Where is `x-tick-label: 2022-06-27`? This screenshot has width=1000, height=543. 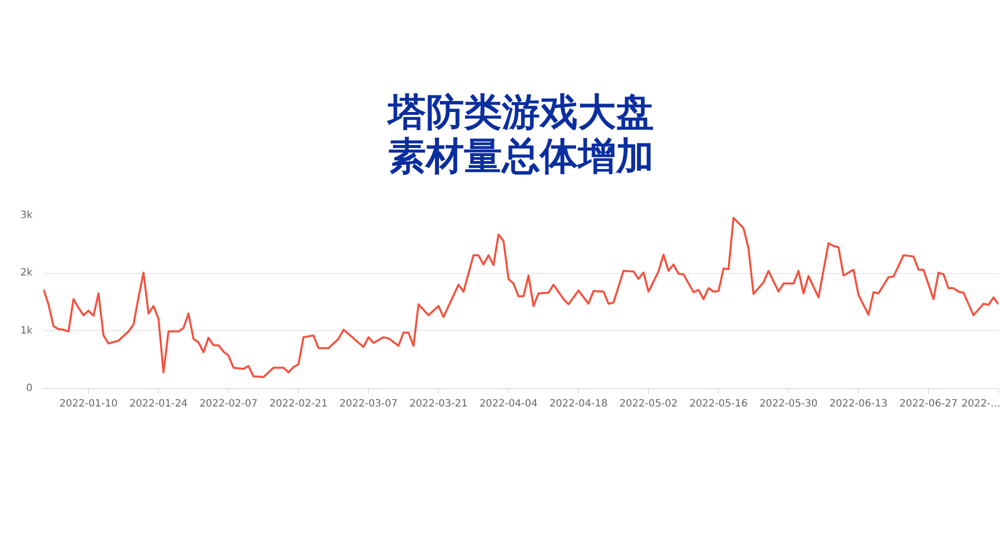
x-tick-label: 2022-06-27 is located at coordinates (928, 404).